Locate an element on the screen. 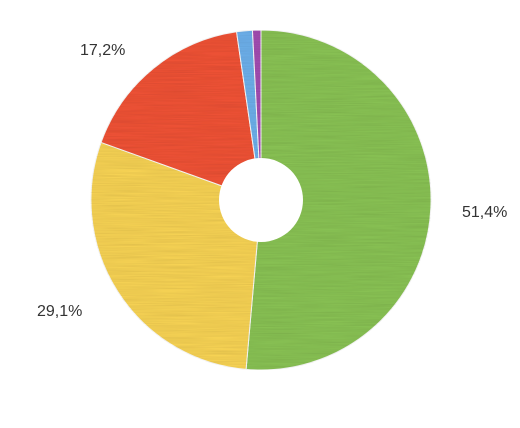 The height and width of the screenshot is (428, 520). slice-label-17-2: 17,2% is located at coordinates (102, 50).